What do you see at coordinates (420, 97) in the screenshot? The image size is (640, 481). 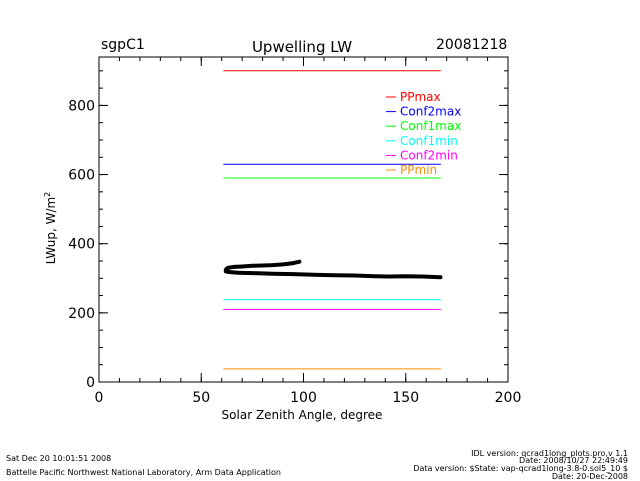 I see `legend-label-ppmax: PPmax` at bounding box center [420, 97].